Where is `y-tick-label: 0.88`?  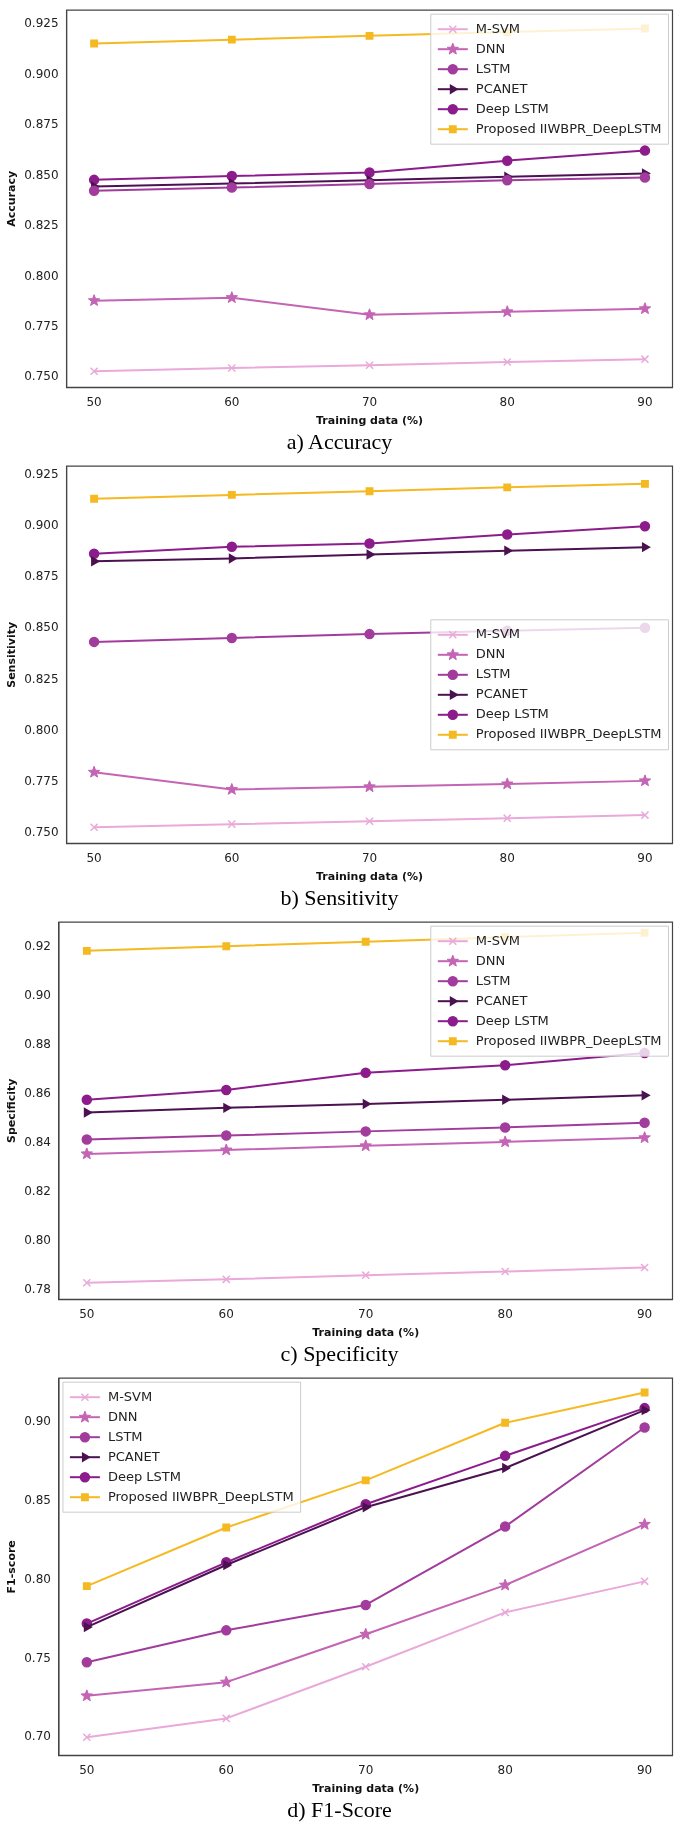
y-tick-label: 0.88 is located at coordinates (37, 1043).